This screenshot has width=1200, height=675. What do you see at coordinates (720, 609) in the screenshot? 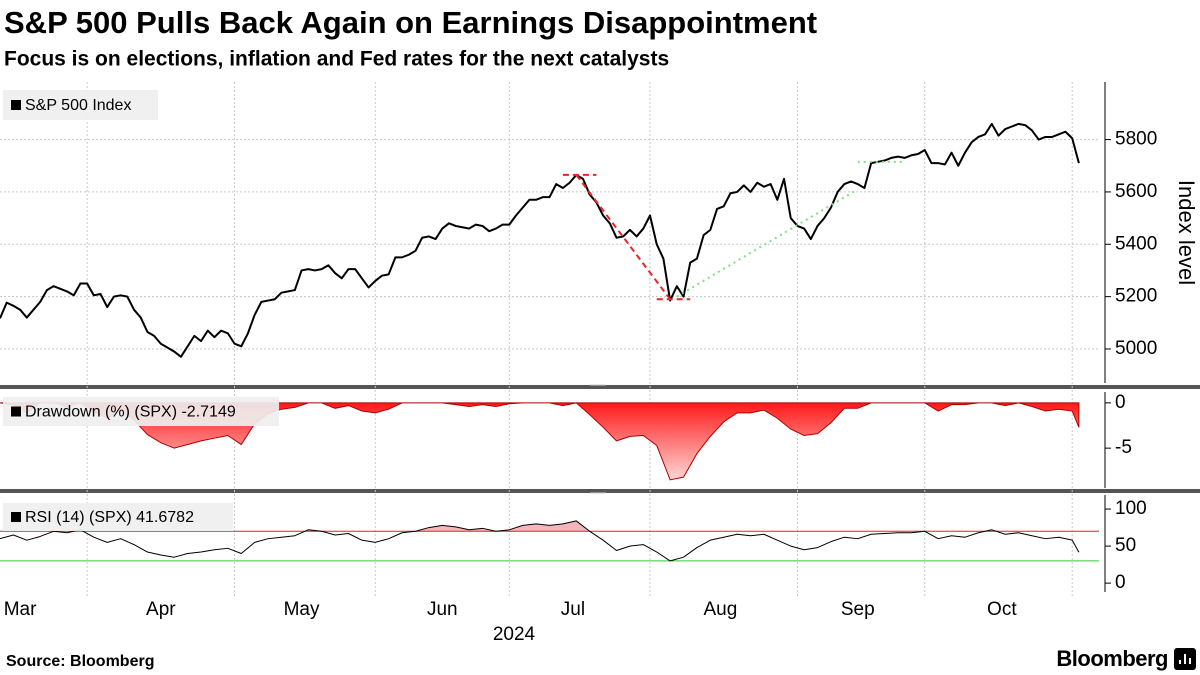
I see `x-tick-label: Aug` at bounding box center [720, 609].